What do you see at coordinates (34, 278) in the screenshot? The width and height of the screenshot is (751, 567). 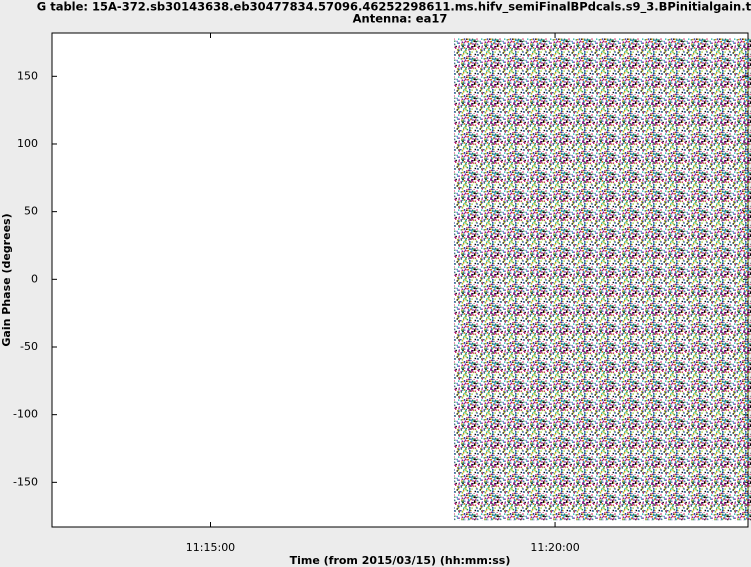 I see `y-tick-label: 0` at bounding box center [34, 278].